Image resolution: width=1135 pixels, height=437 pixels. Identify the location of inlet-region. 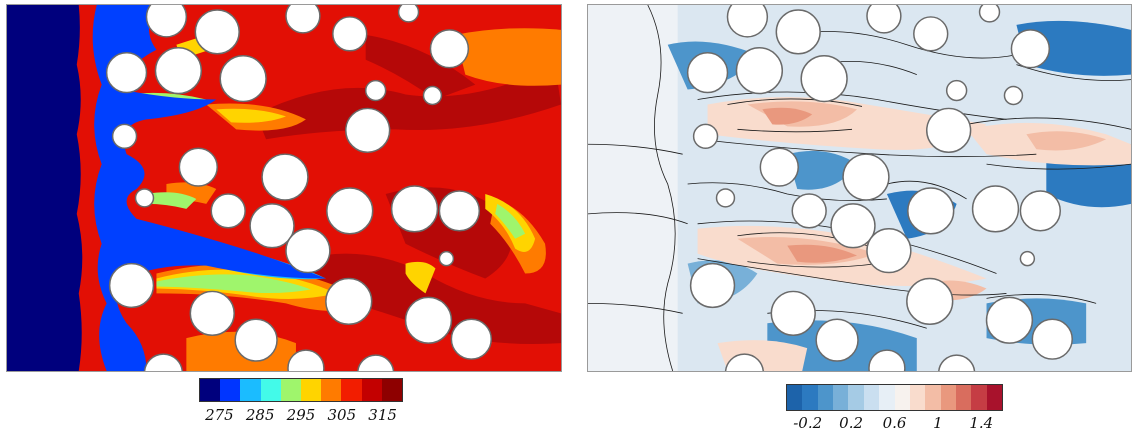
(633, 188).